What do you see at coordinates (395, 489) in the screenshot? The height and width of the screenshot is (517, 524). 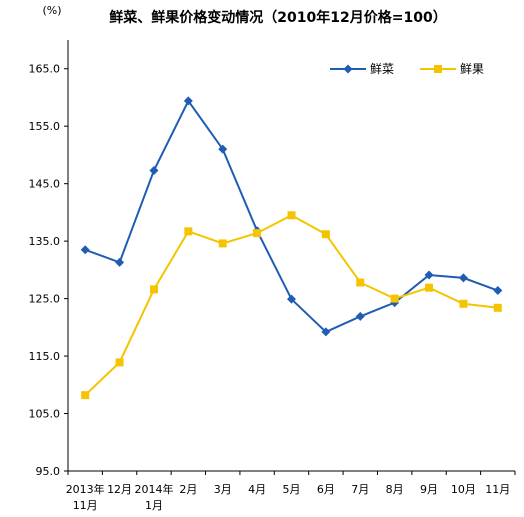 I see `x-tick-label: 8月` at bounding box center [395, 489].